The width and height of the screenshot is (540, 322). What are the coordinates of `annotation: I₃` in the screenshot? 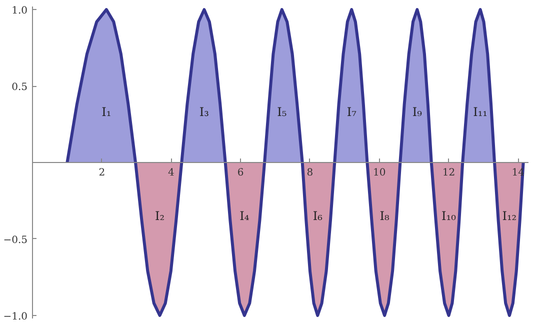 It's located at (204, 112).